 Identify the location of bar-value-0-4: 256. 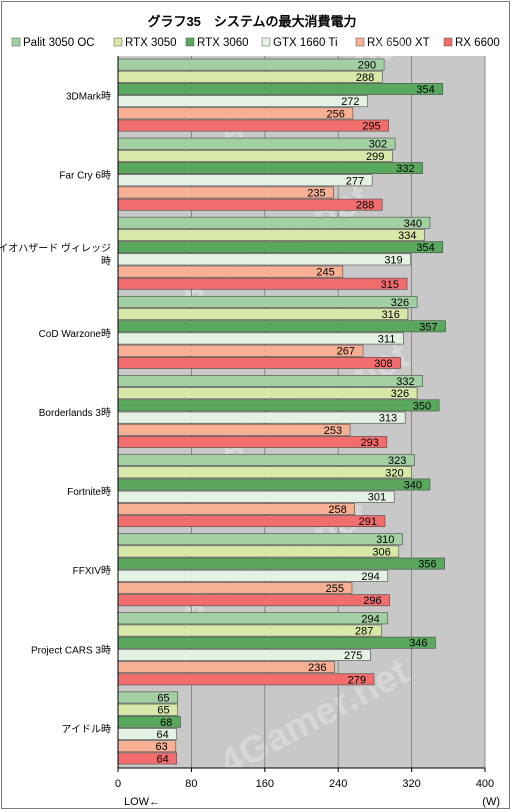
(336, 114).